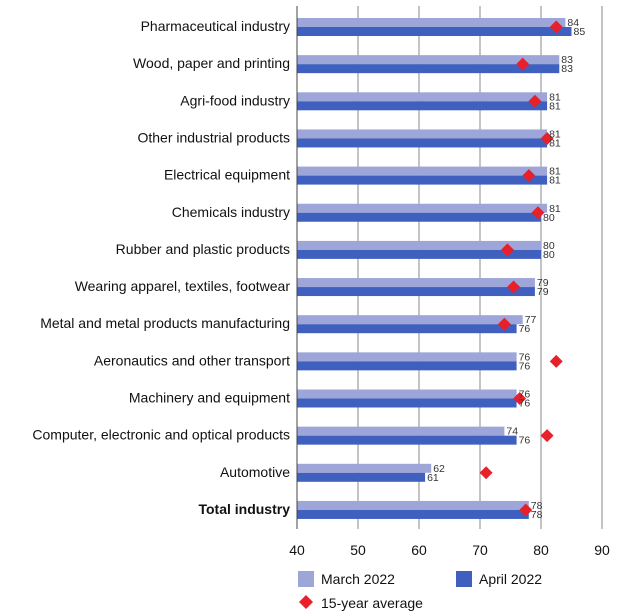 Image resolution: width=618 pixels, height=614 pixels. I want to click on bar-april-2022-rubber-and-plastic-products, so click(419, 254).